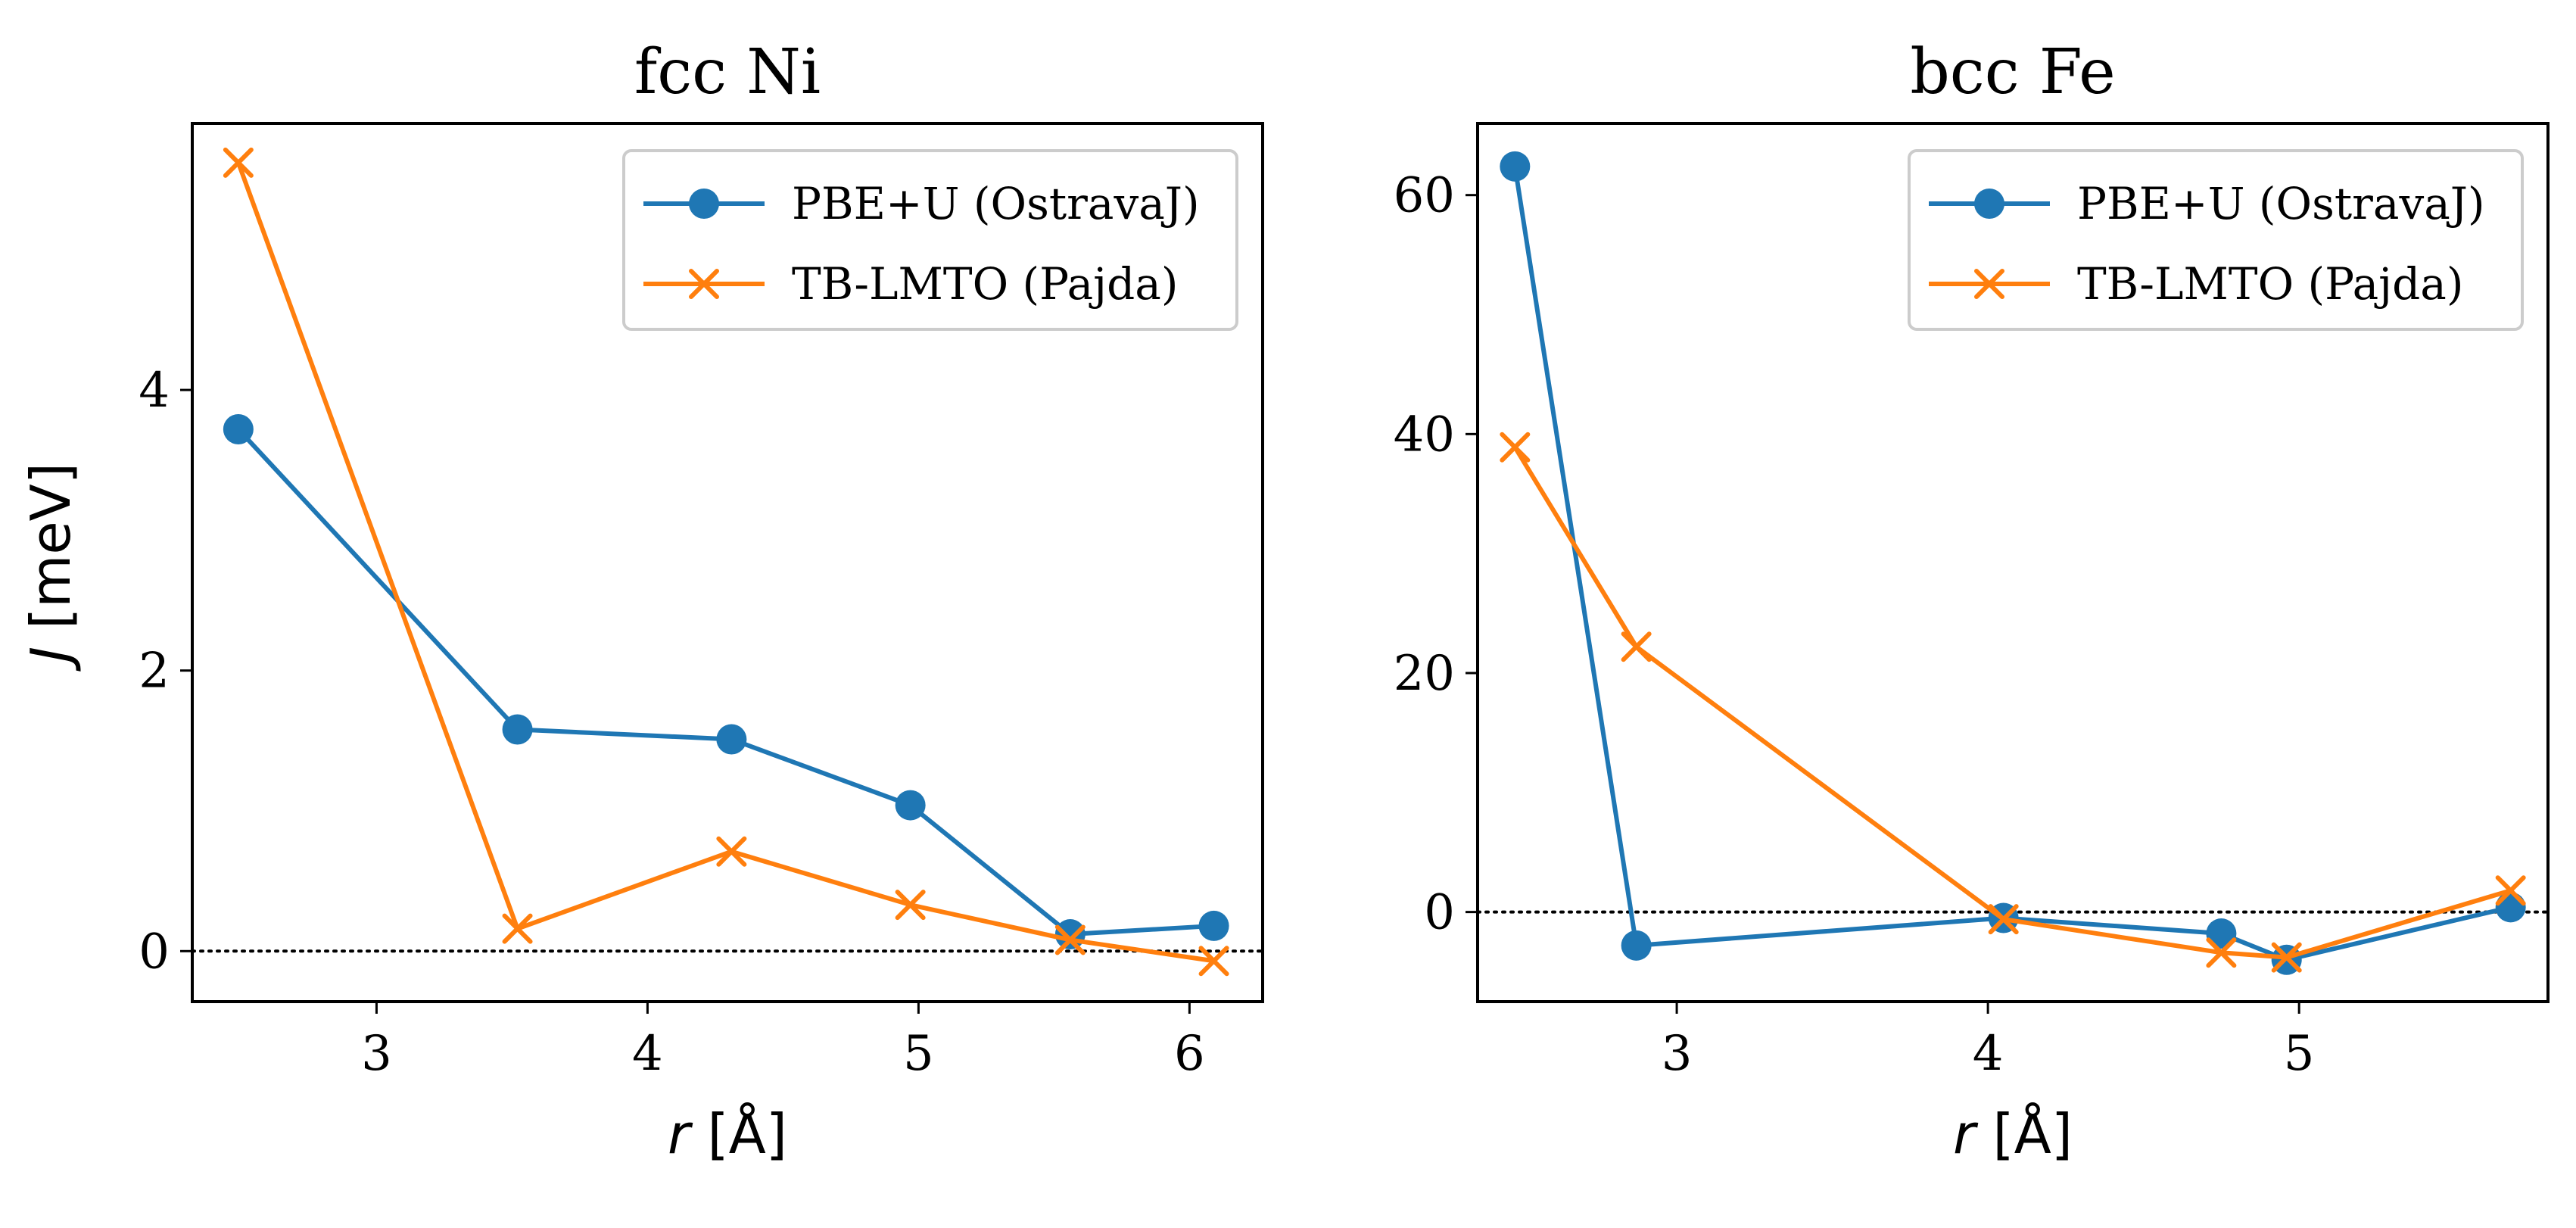  What do you see at coordinates (1424, 196) in the screenshot?
I see `y-tick-label: 60` at bounding box center [1424, 196].